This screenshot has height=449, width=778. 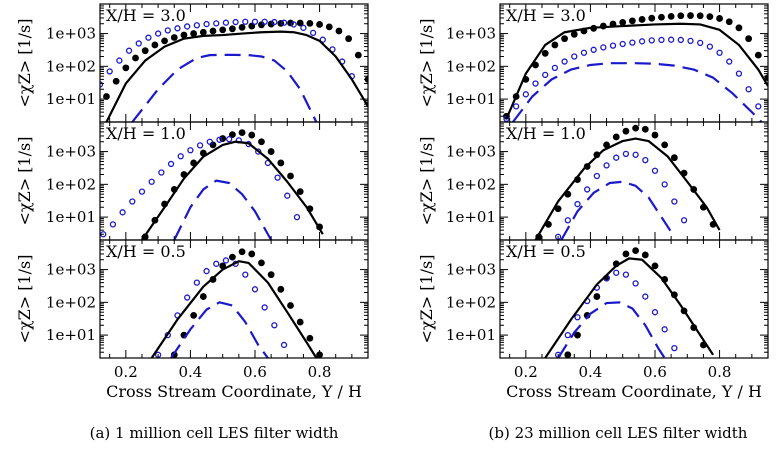 I want to click on y-axis-title: <χZ> [1/s], so click(x=426, y=299).